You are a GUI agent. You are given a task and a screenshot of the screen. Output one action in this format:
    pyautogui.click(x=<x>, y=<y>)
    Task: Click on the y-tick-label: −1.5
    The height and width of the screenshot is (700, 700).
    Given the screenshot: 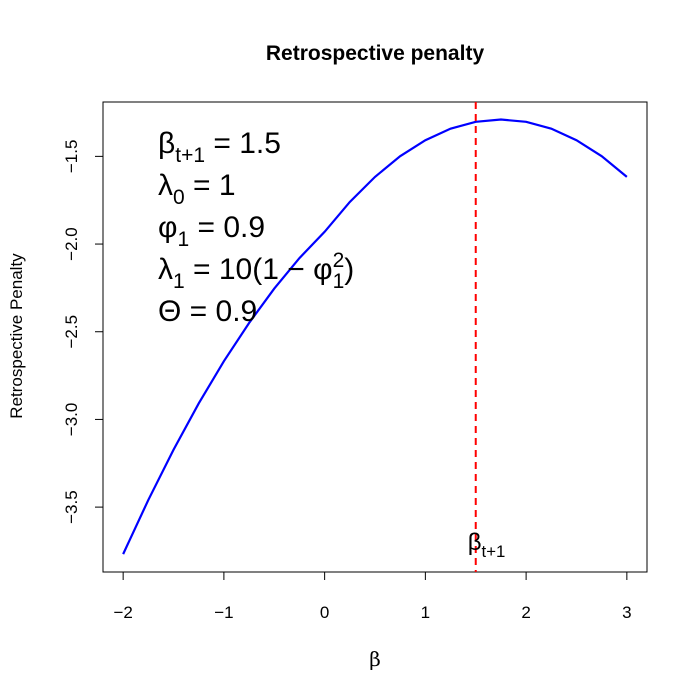 What is the action you would take?
    pyautogui.click(x=71, y=157)
    